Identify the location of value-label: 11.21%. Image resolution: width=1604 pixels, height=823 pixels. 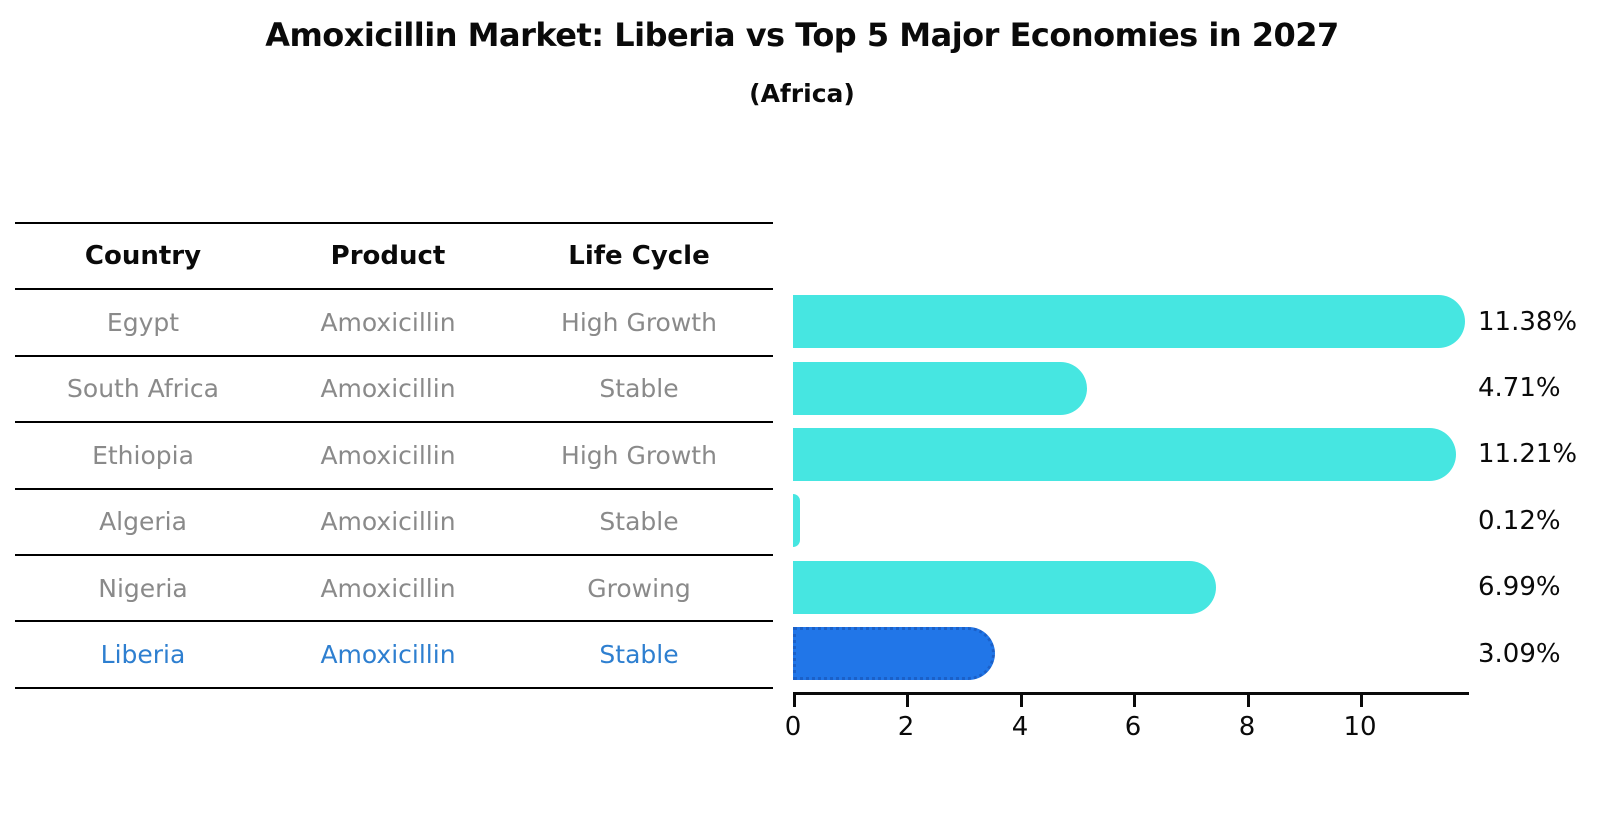
(1528, 454).